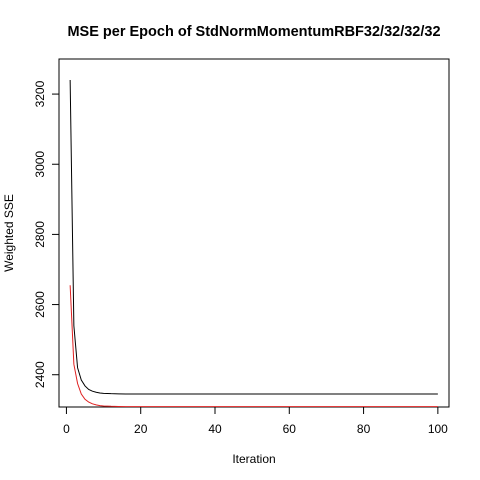  Describe the element at coordinates (141, 429) in the screenshot. I see `x-tick-label: 20` at that location.